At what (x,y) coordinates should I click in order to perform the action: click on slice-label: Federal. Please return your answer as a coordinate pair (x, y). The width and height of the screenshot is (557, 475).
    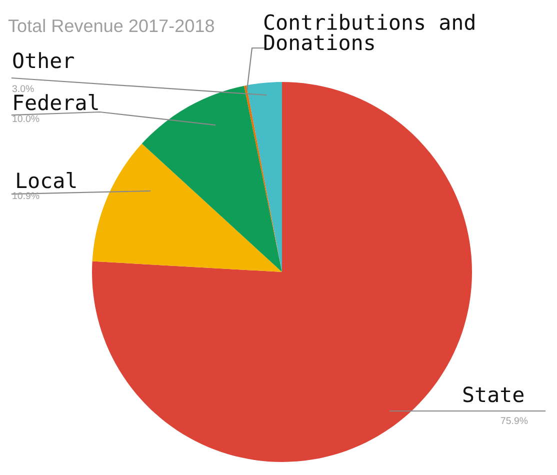
    Looking at the image, I should click on (56, 102).